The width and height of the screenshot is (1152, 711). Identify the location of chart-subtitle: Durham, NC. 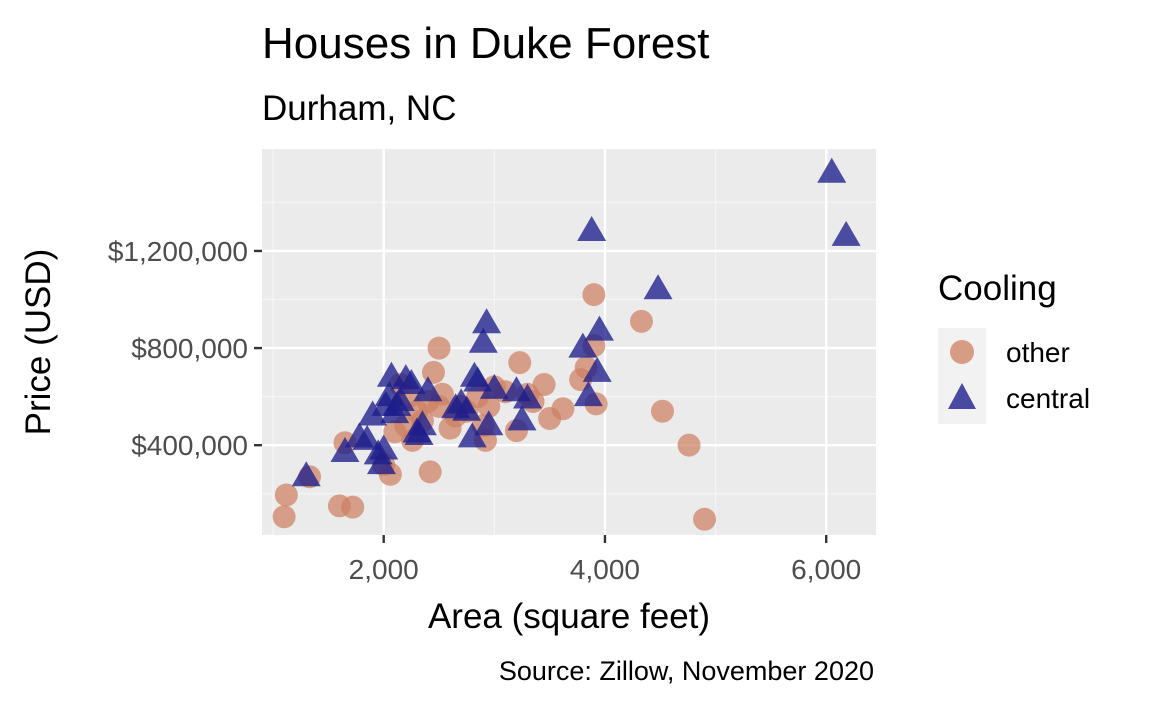
(359, 108).